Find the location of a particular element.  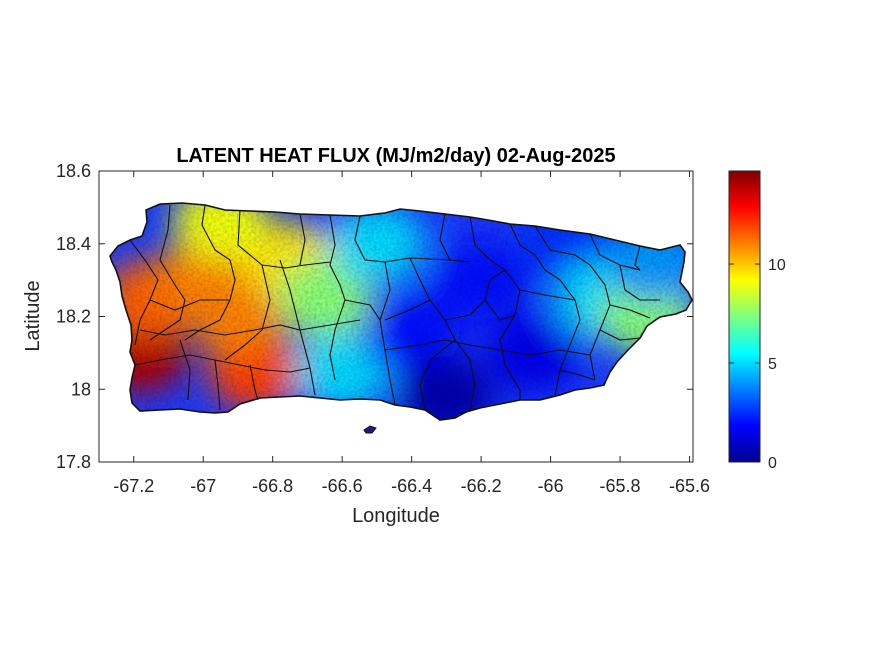

x-tick-label: -66.4 is located at coordinates (411, 486).